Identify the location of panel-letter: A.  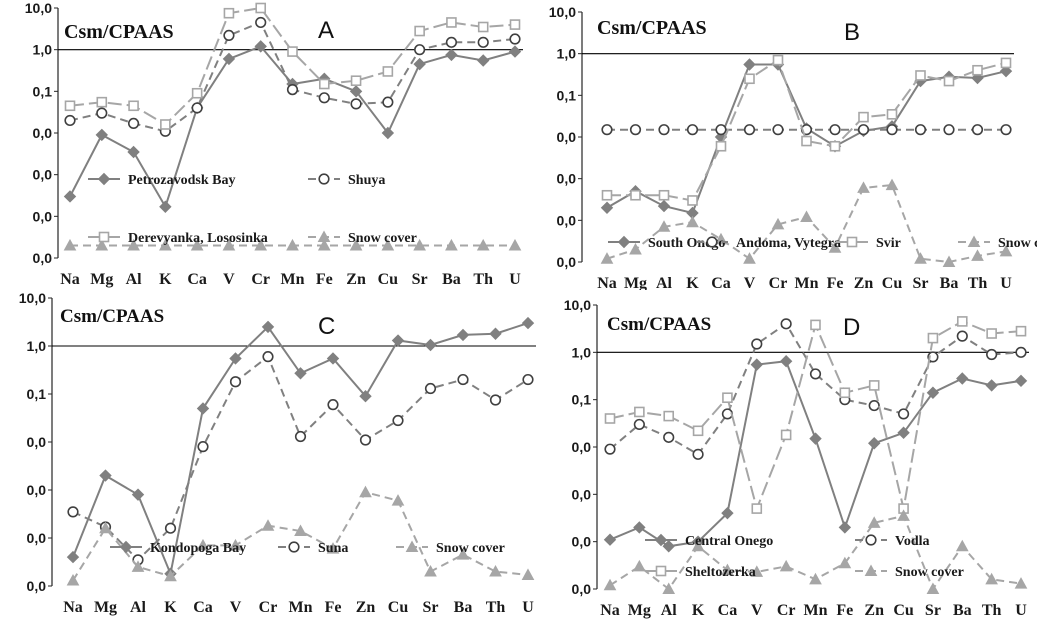
(326, 30).